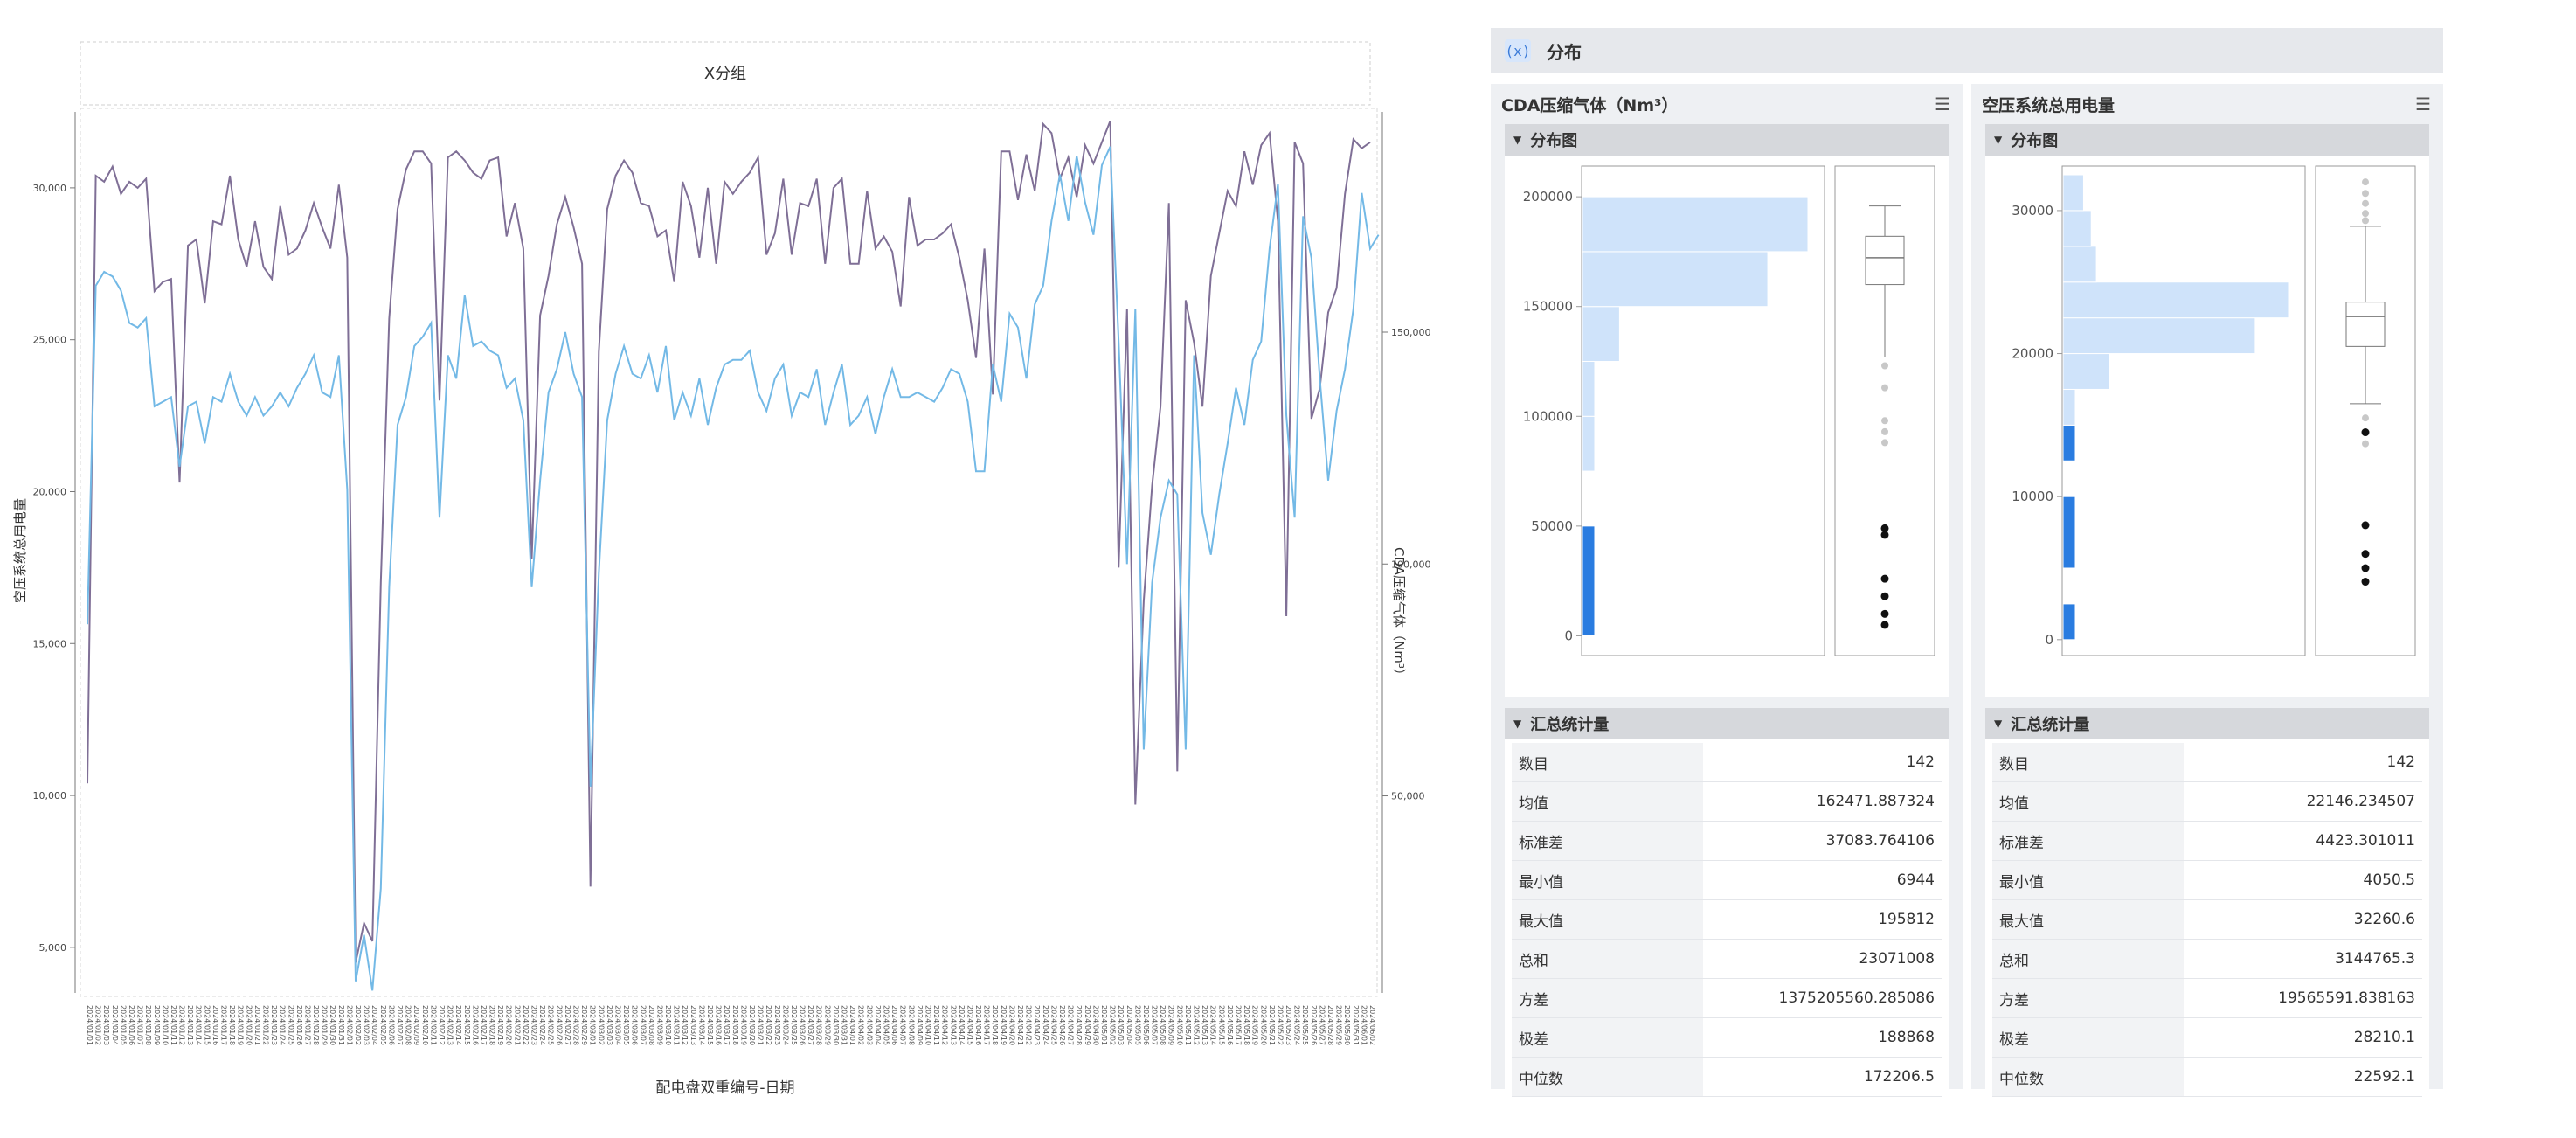 The image size is (2576, 1138). Describe the element at coordinates (987, 1025) in the screenshot. I see `x-tick-label: 2024/04/17` at that location.